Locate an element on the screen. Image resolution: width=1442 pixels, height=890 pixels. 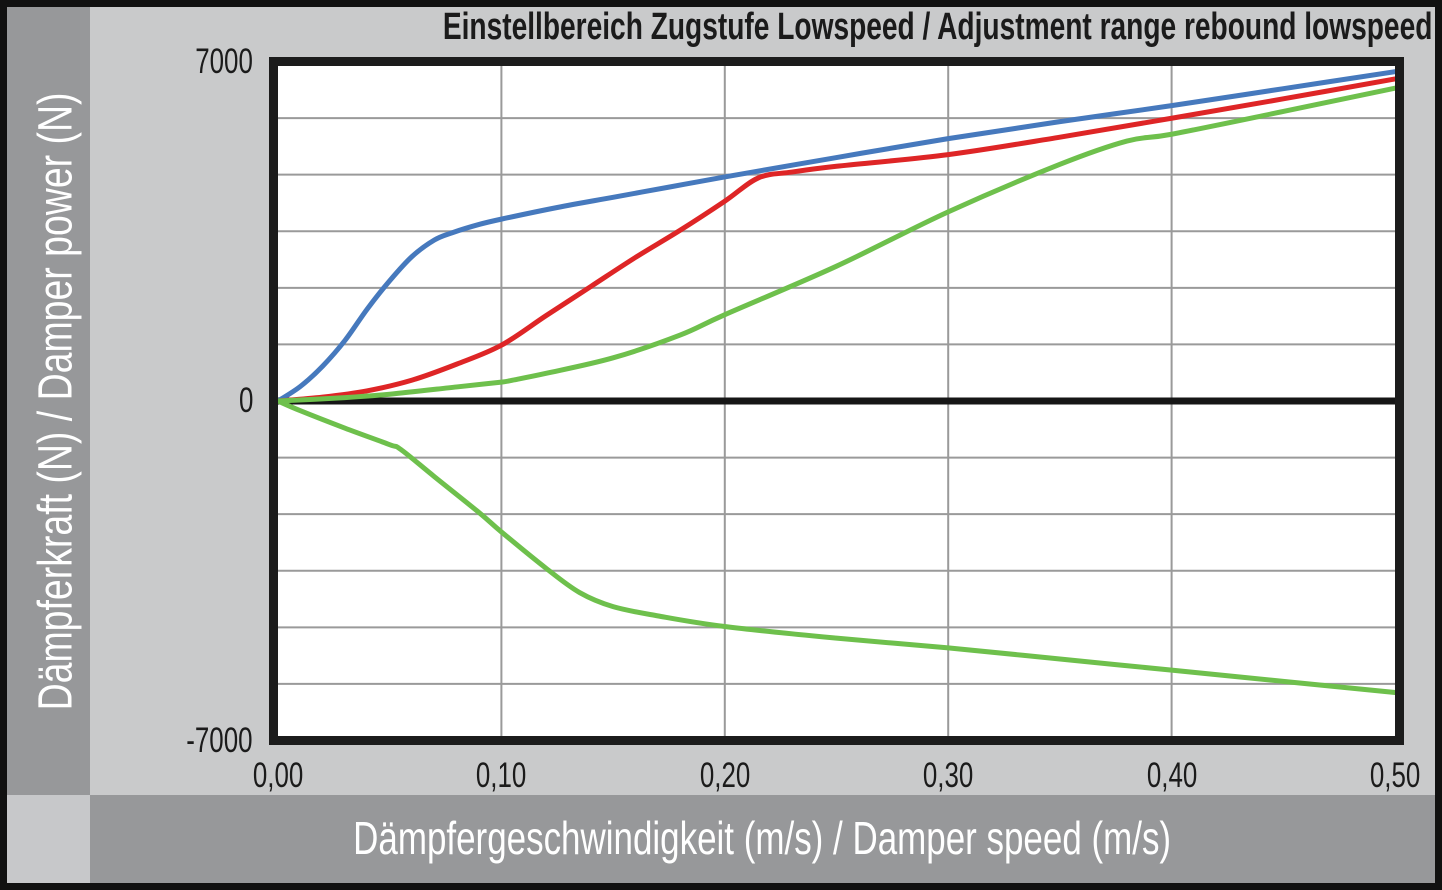
x-tick-label-text: 0,40 is located at coordinates (1171, 775).